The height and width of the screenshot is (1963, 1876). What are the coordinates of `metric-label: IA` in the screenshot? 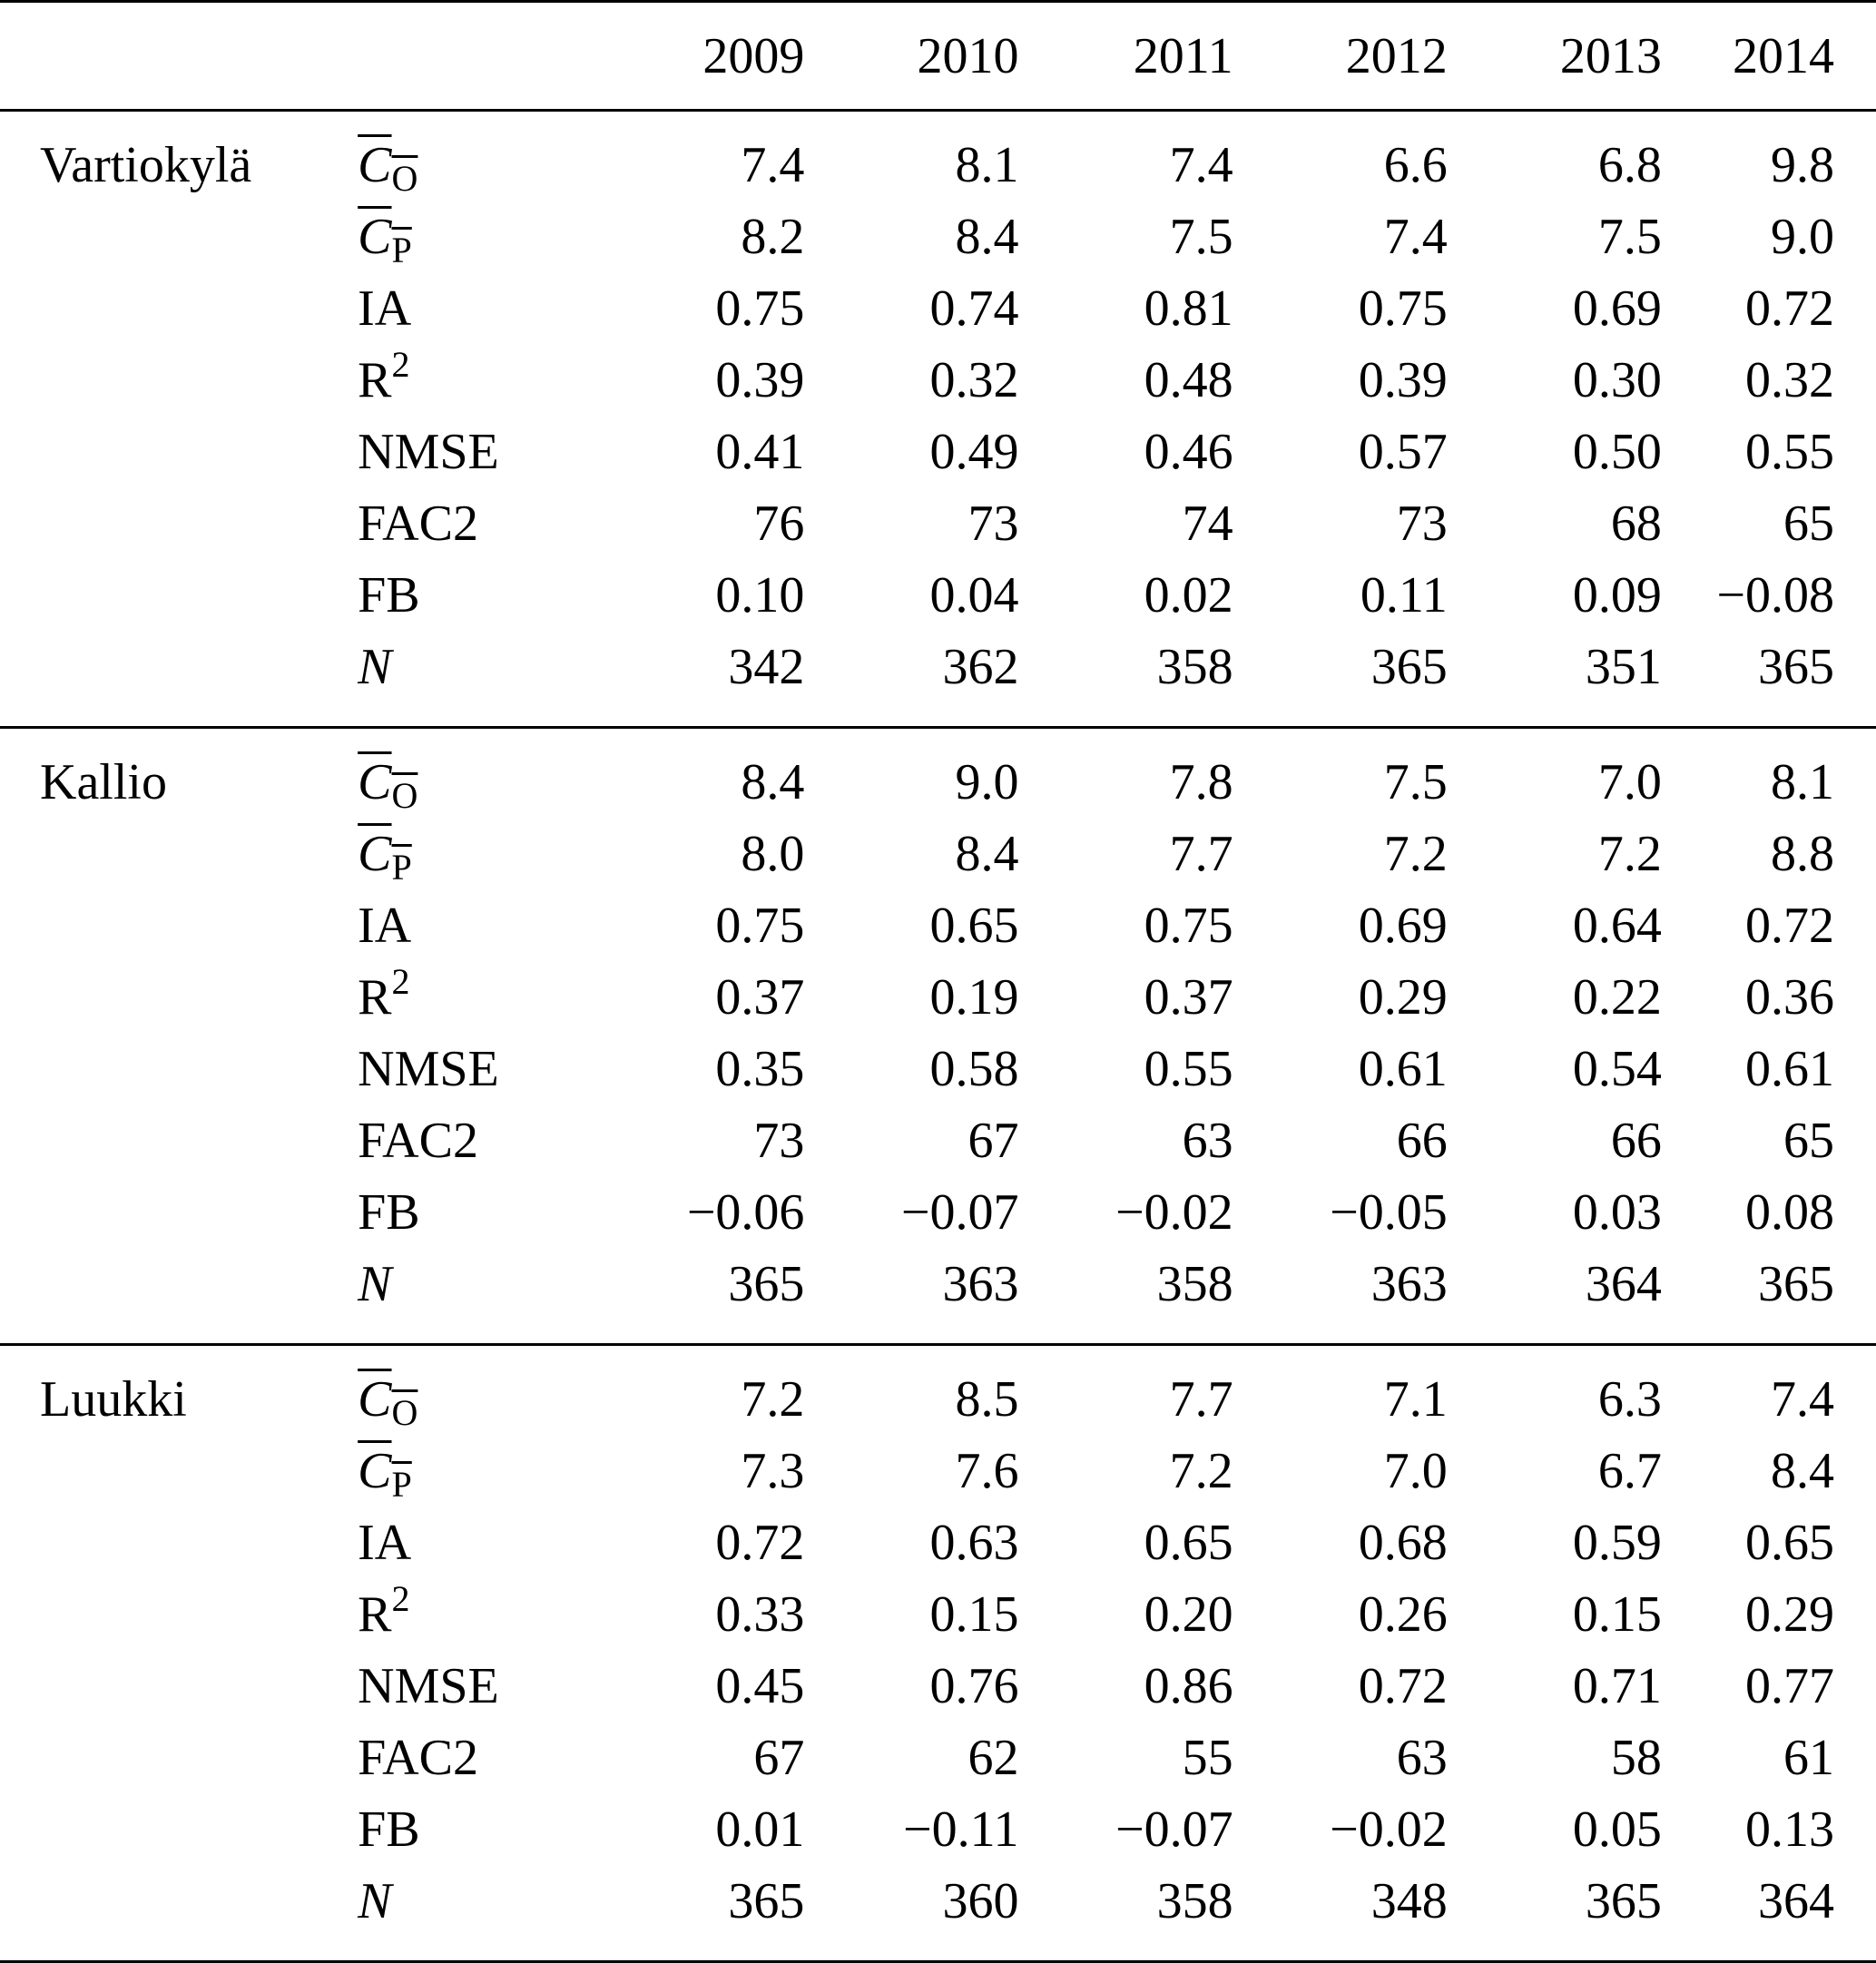 It's located at (454, 309).